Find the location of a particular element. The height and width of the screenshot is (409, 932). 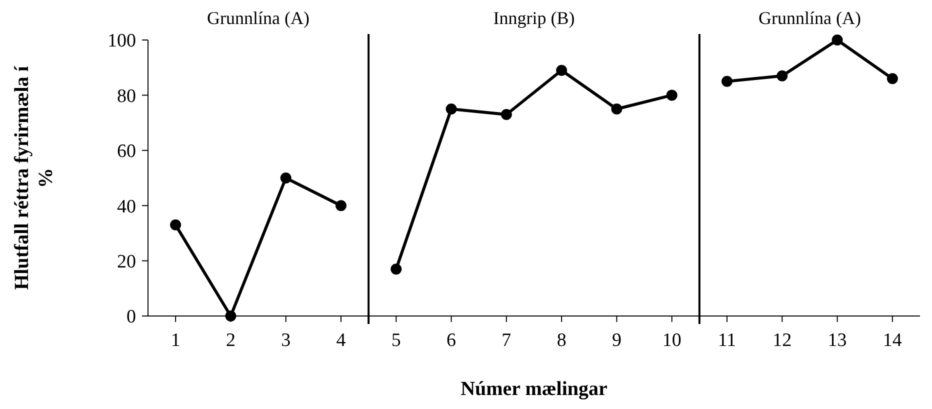

x-tick-label: 2 is located at coordinates (231, 340).